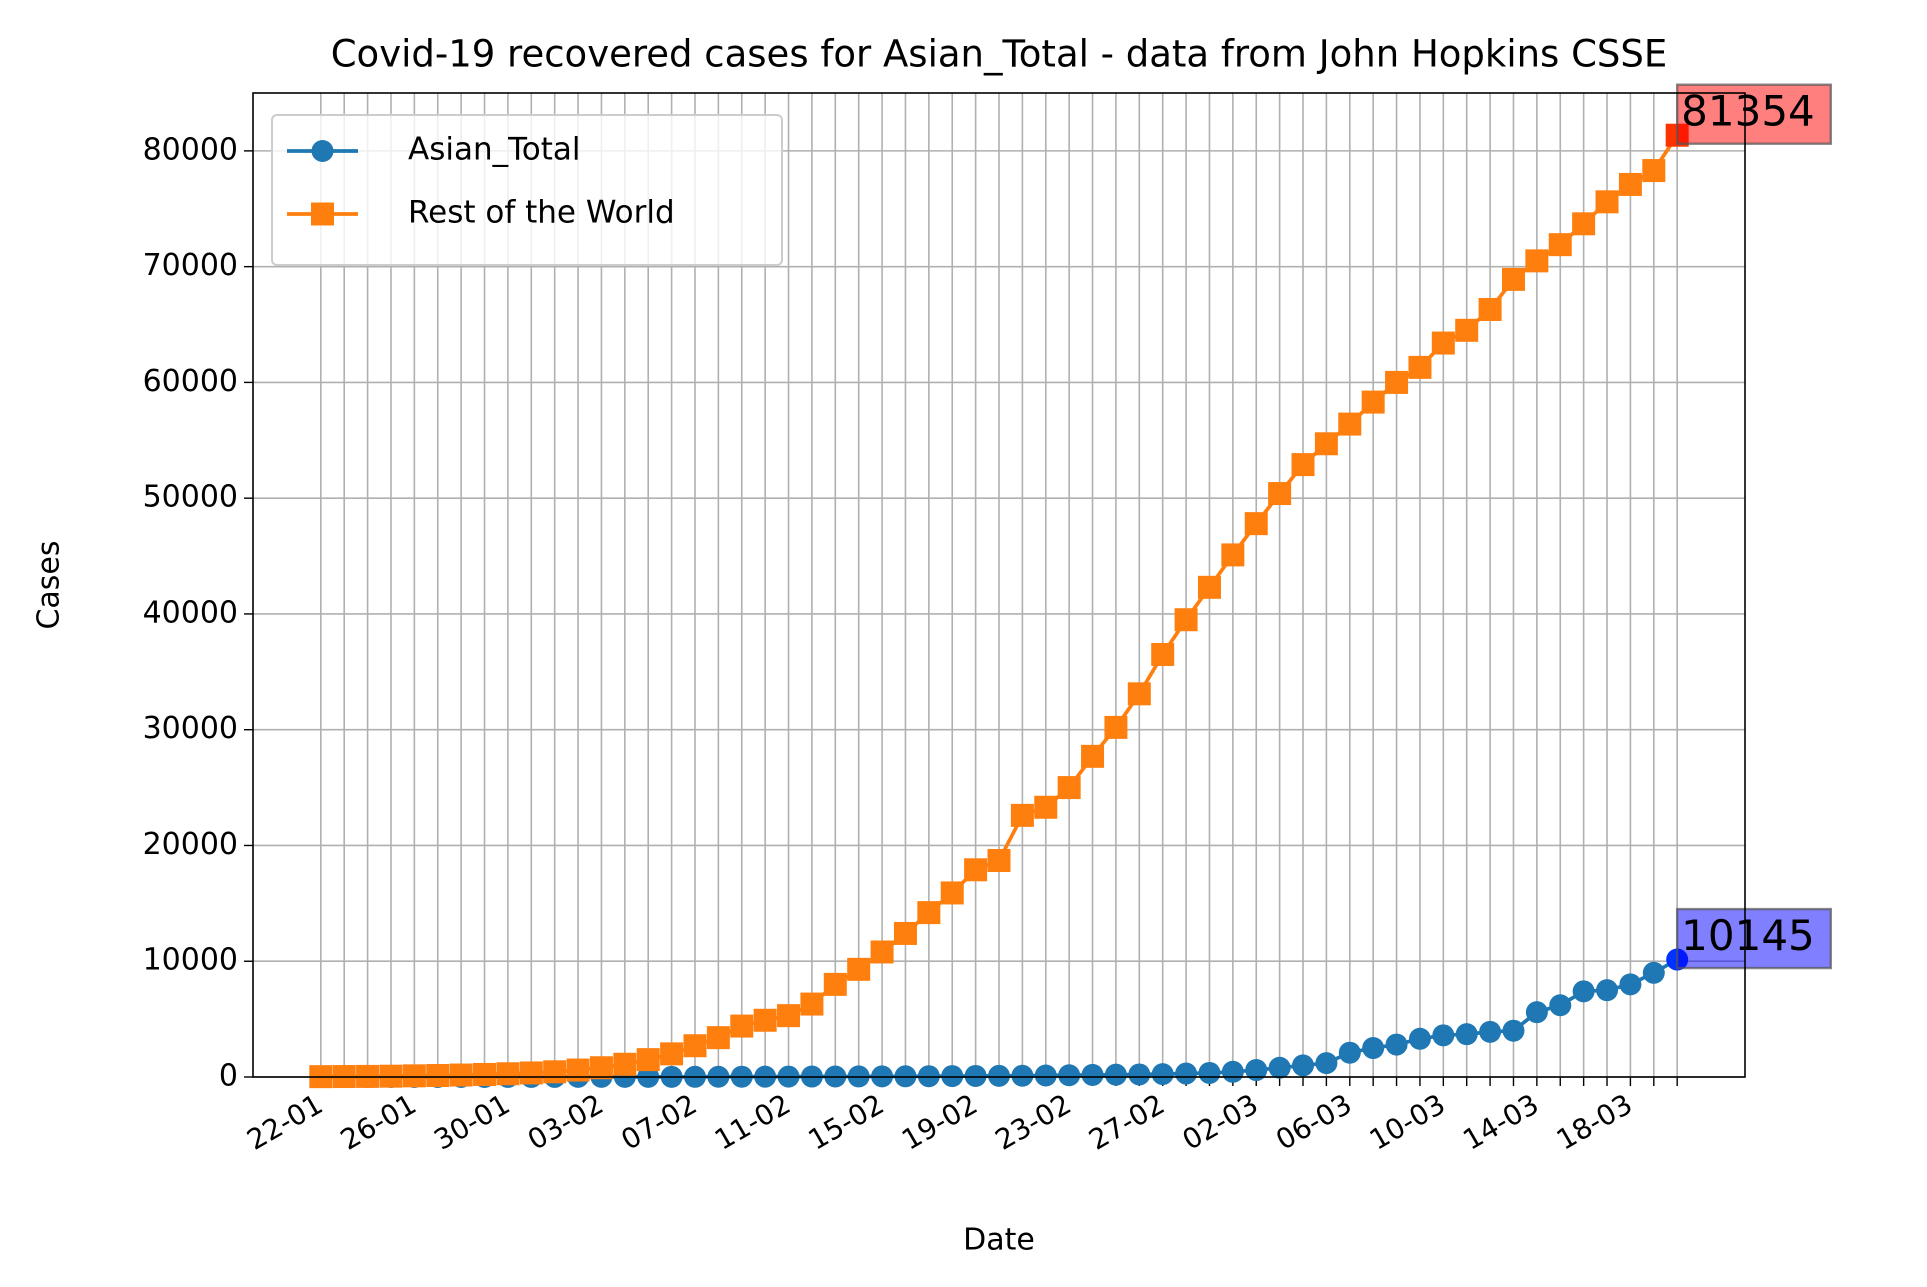 The height and width of the screenshot is (1287, 1927). What do you see at coordinates (228, 1076) in the screenshot?
I see `y-tick-label: 0` at bounding box center [228, 1076].